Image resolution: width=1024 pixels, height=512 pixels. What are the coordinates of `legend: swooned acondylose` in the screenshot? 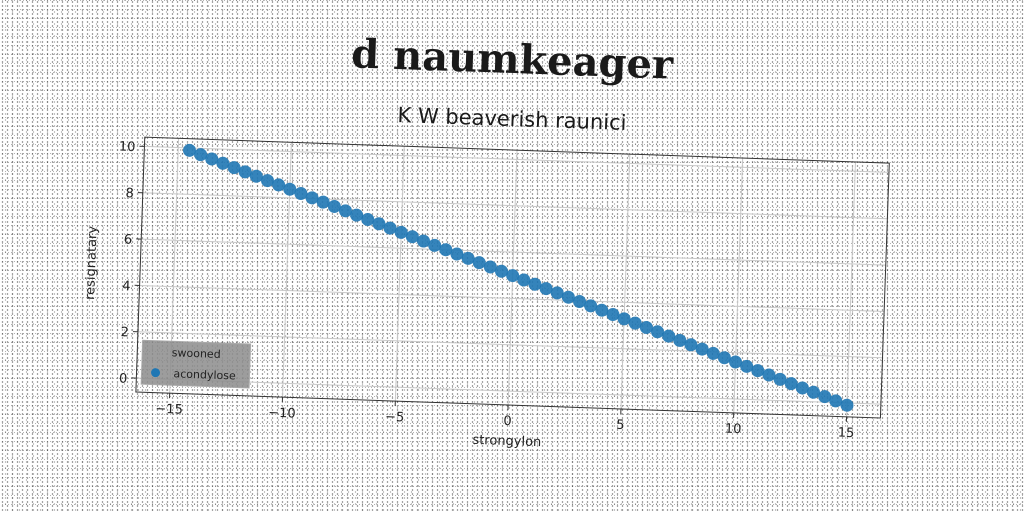 It's located at (196, 364).